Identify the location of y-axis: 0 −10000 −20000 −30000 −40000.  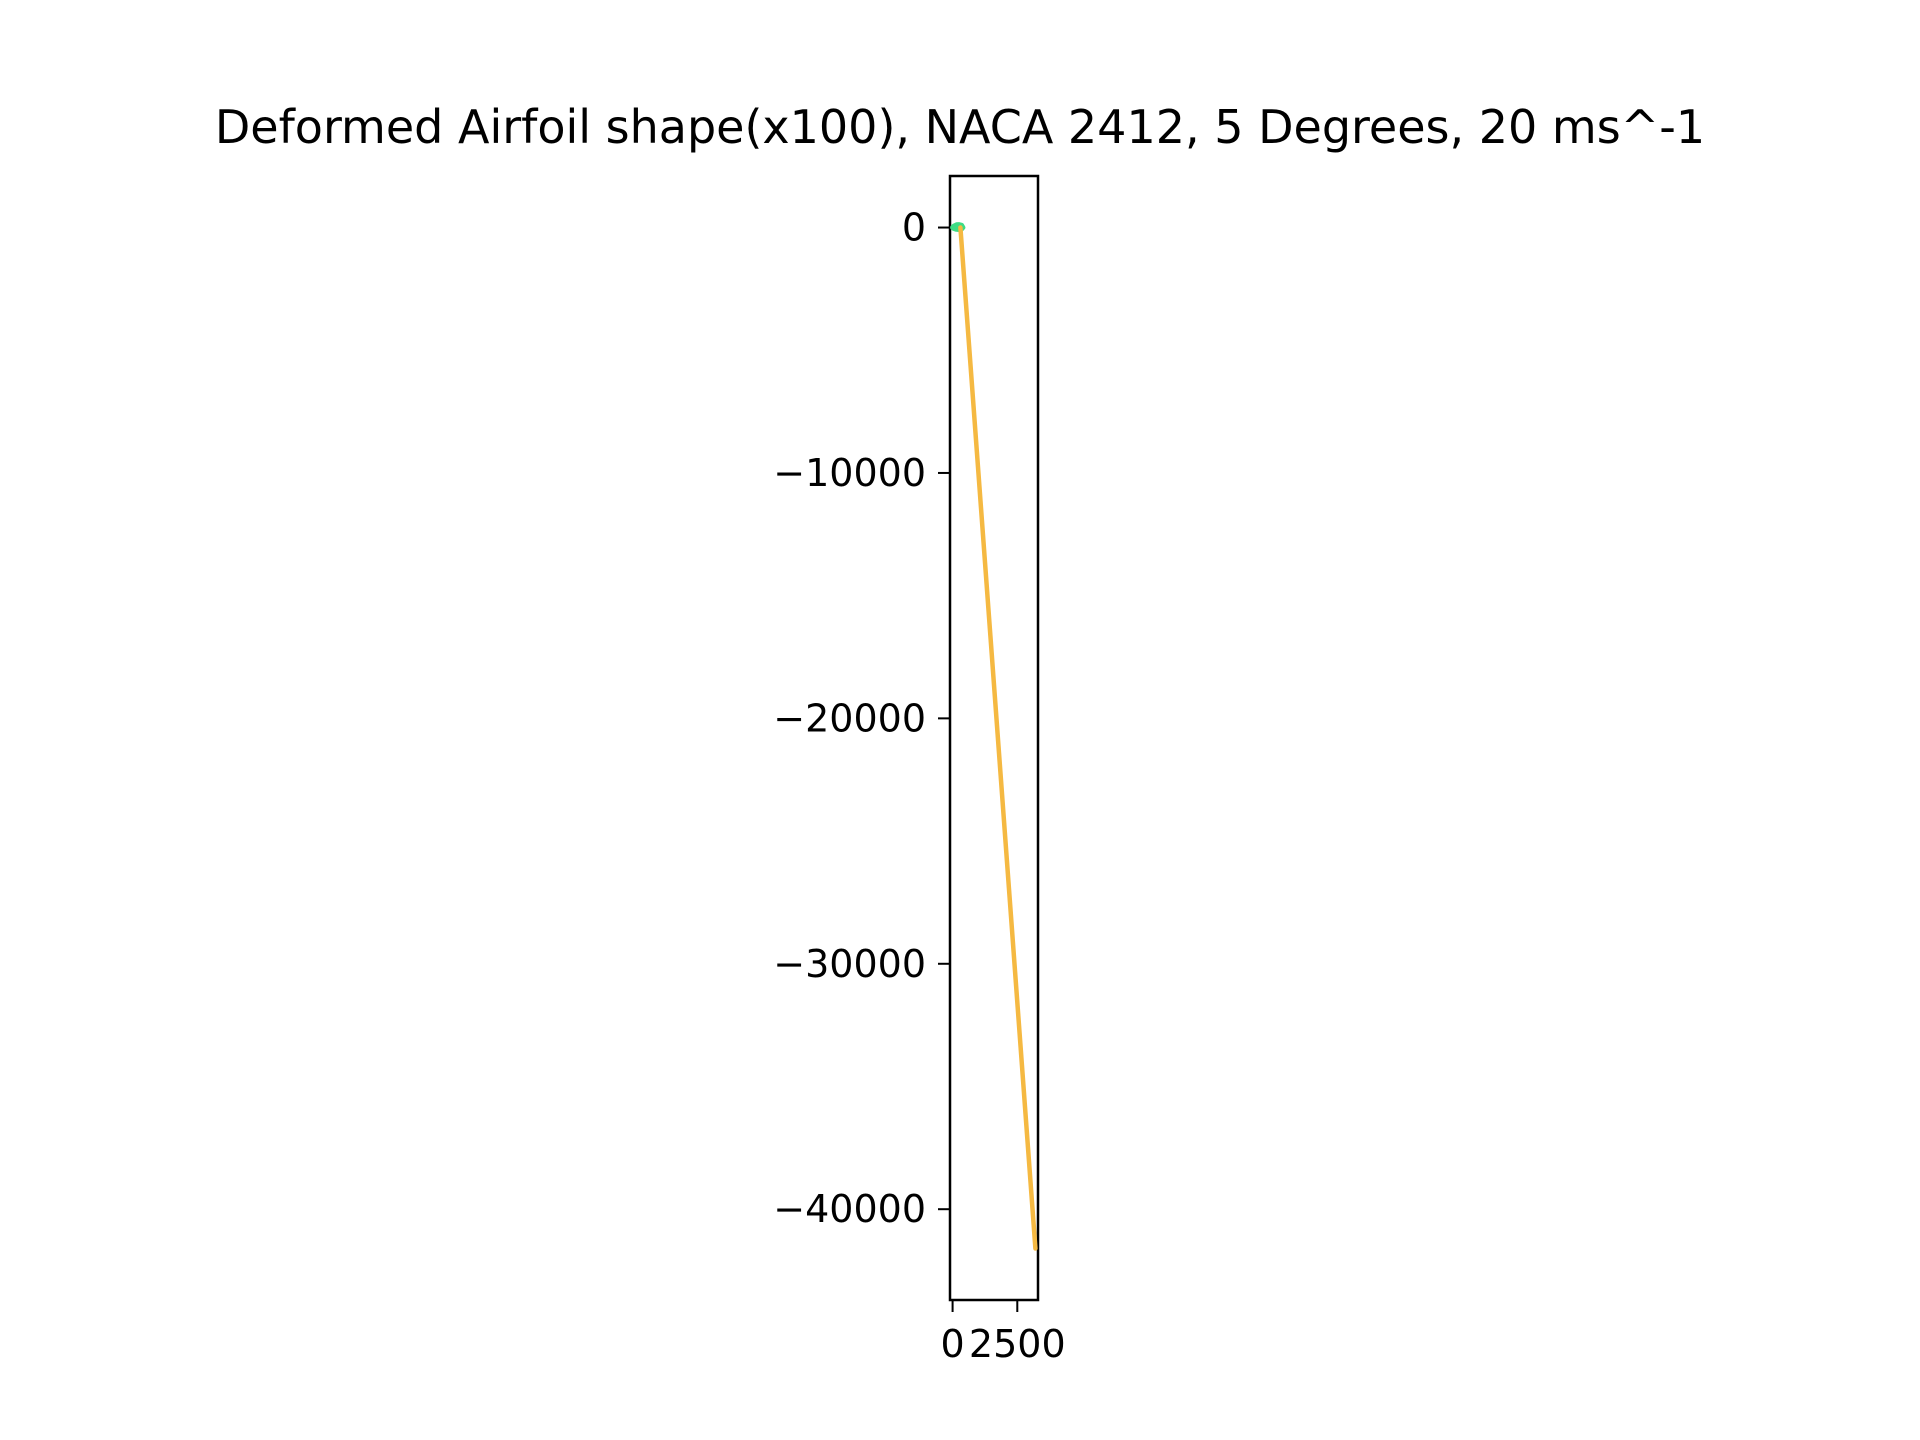
(861, 718).